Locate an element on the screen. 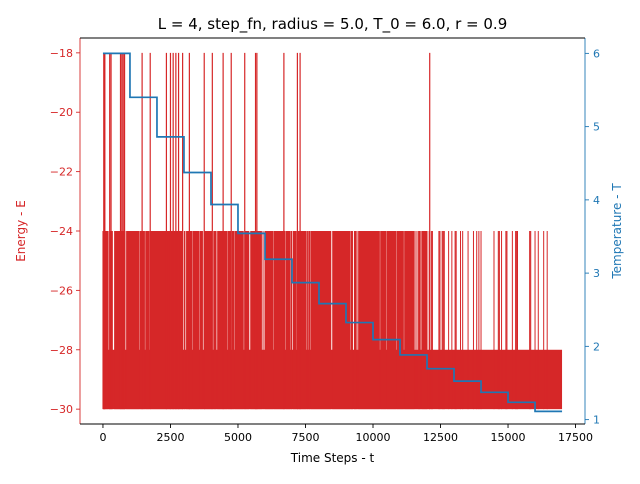 This screenshot has width=640, height=484. x-tick-label: 5000 is located at coordinates (238, 437).